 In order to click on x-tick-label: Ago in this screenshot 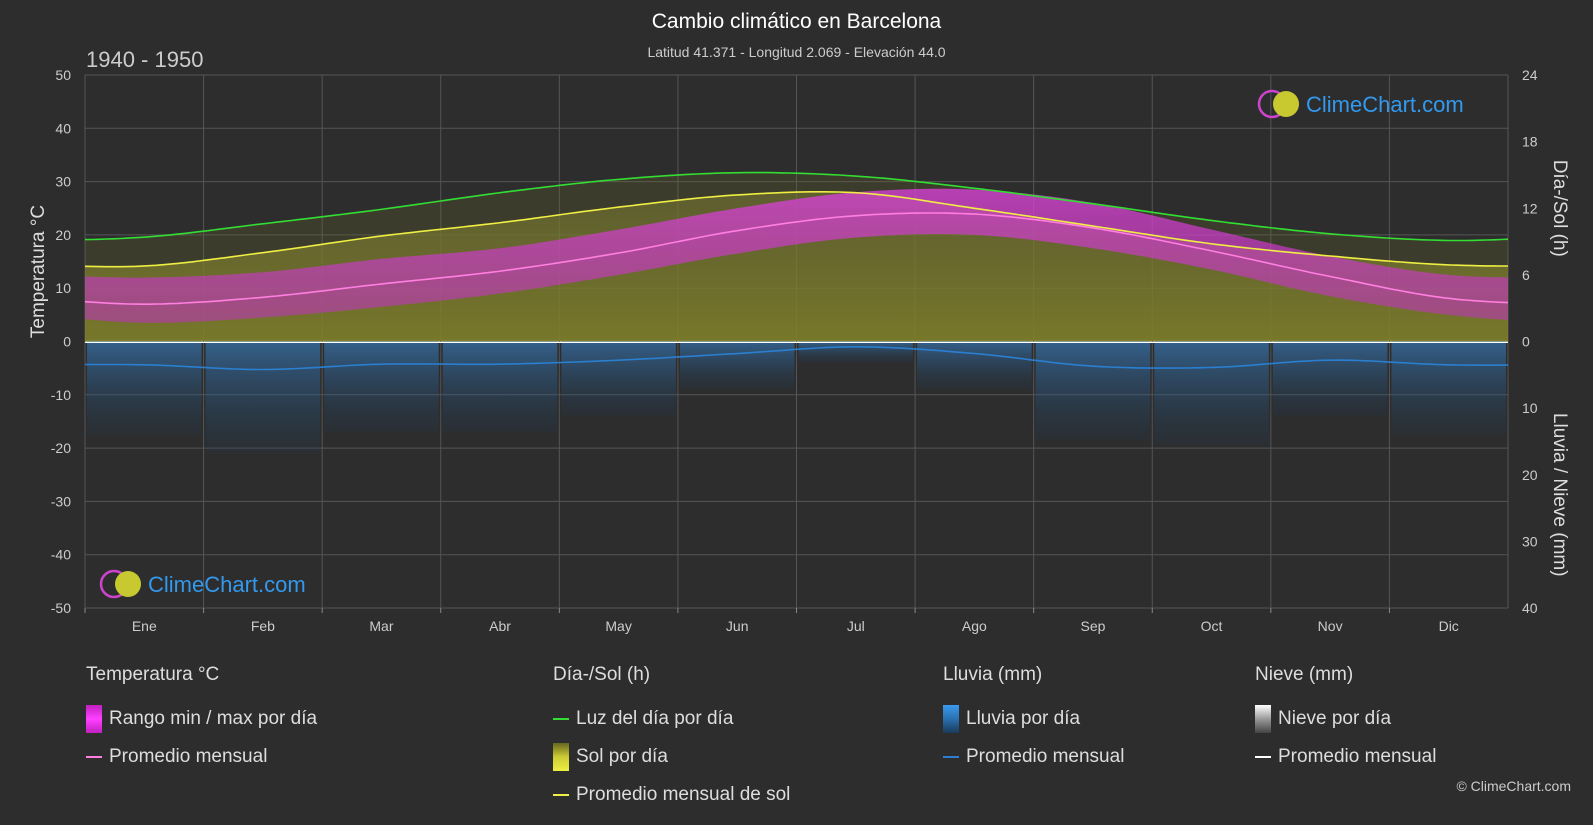, I will do `click(974, 626)`.